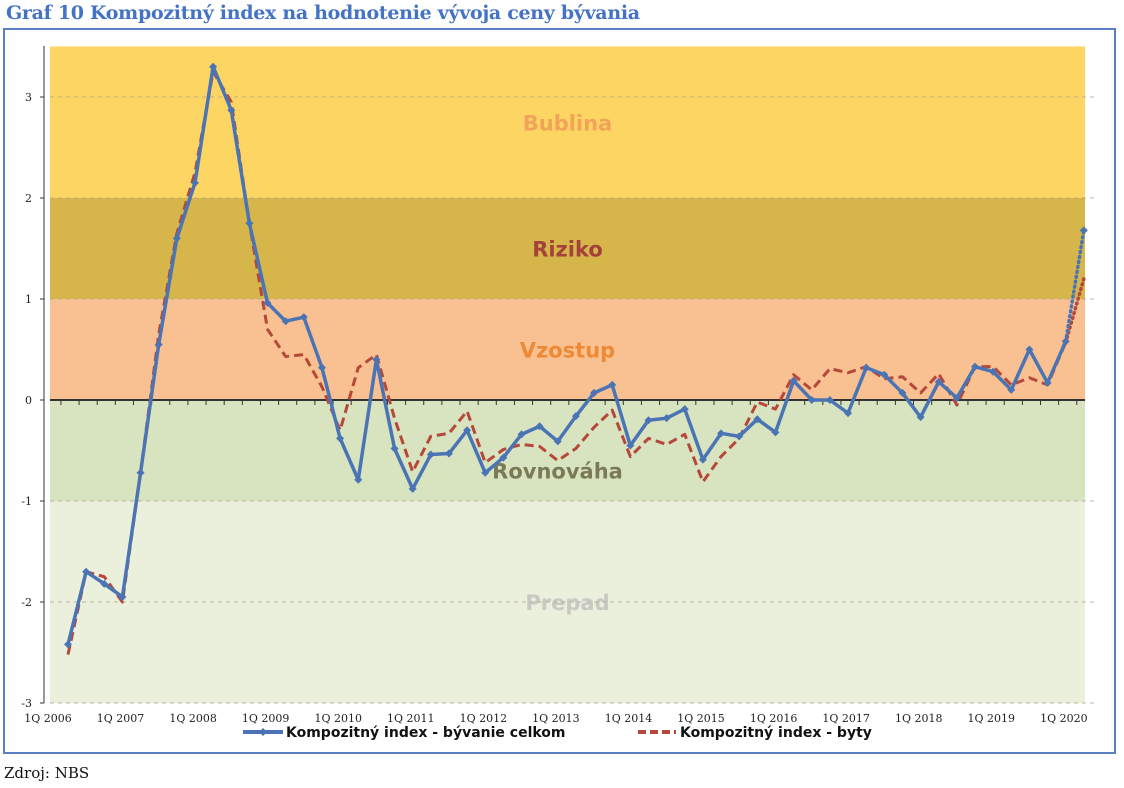 This screenshot has width=1124, height=788. Describe the element at coordinates (1074, 286) in the screenshot. I see `series-dotted-segment` at that location.